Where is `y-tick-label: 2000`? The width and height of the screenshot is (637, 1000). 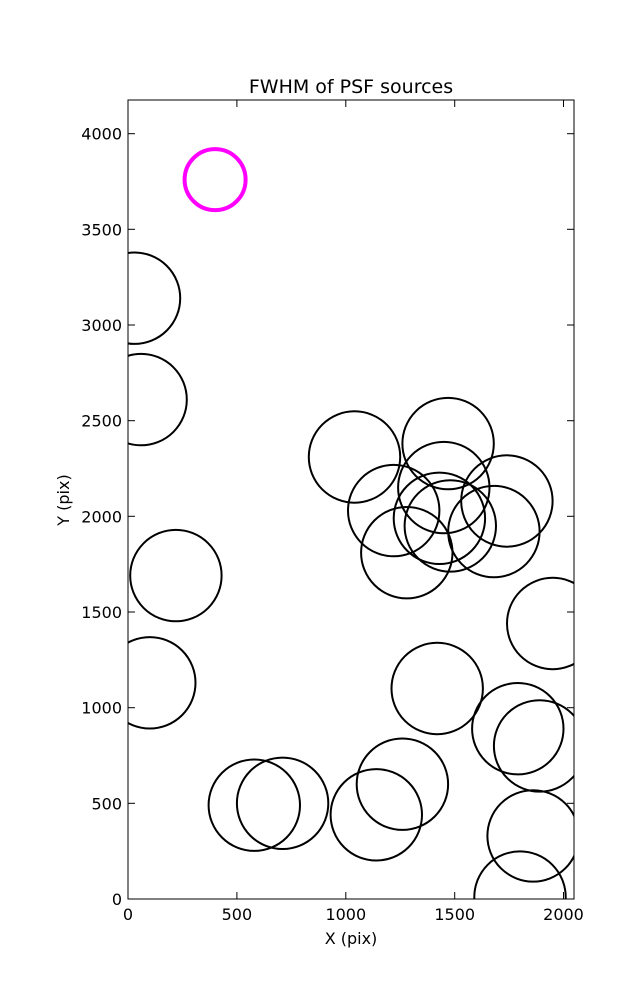
y-tick-label: 2000 is located at coordinates (101, 516).